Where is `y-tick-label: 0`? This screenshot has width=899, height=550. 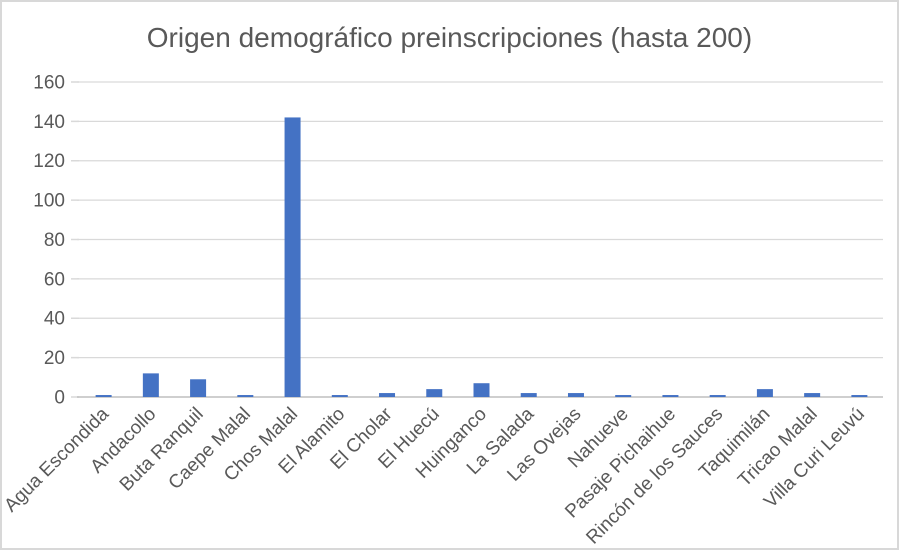
y-tick-label: 0 is located at coordinates (59, 397).